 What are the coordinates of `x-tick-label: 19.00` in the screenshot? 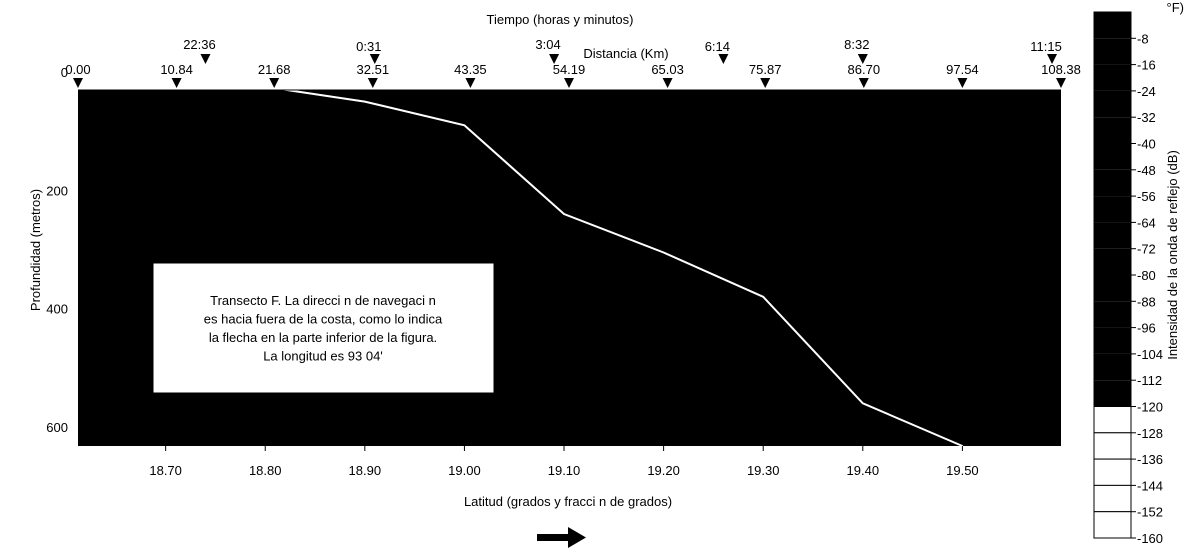 It's located at (464, 470).